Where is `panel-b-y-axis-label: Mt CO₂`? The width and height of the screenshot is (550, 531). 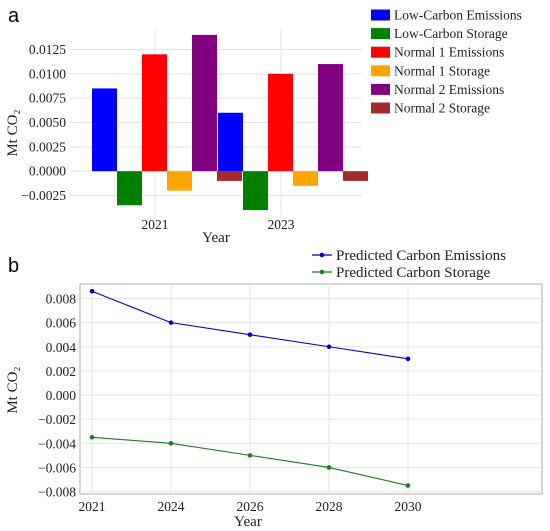
panel-b-y-axis-label: Mt CO₂ is located at coordinates (13, 389).